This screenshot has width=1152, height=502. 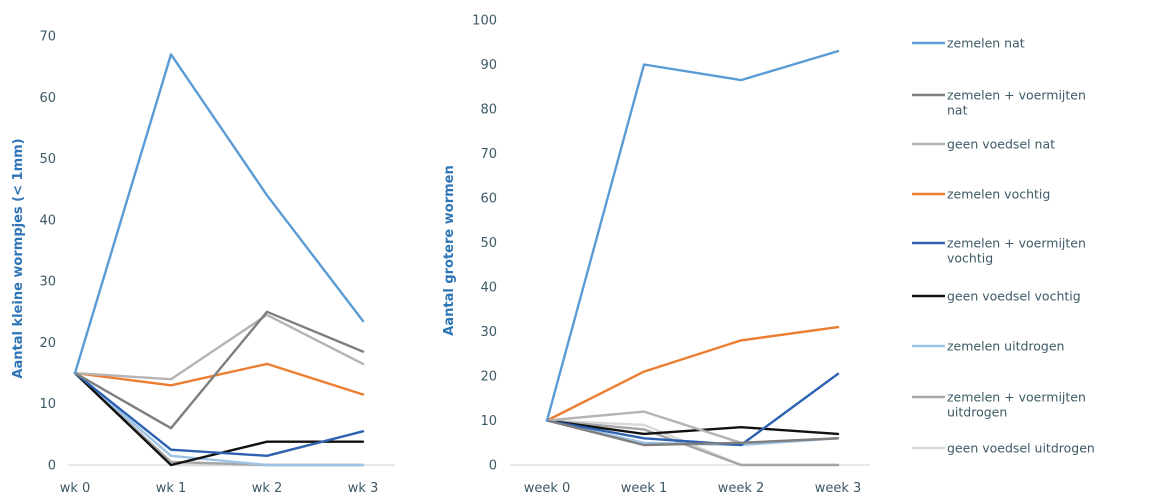 I want to click on legend-item: zemelen nat, so click(x=968, y=43).